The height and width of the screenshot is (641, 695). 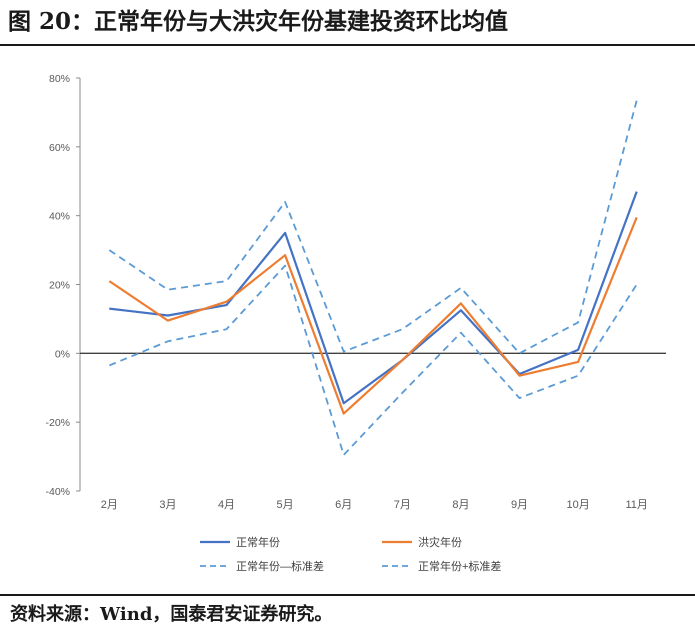 What do you see at coordinates (459, 566) in the screenshot?
I see `legend-label: 正常年份+标准差` at bounding box center [459, 566].